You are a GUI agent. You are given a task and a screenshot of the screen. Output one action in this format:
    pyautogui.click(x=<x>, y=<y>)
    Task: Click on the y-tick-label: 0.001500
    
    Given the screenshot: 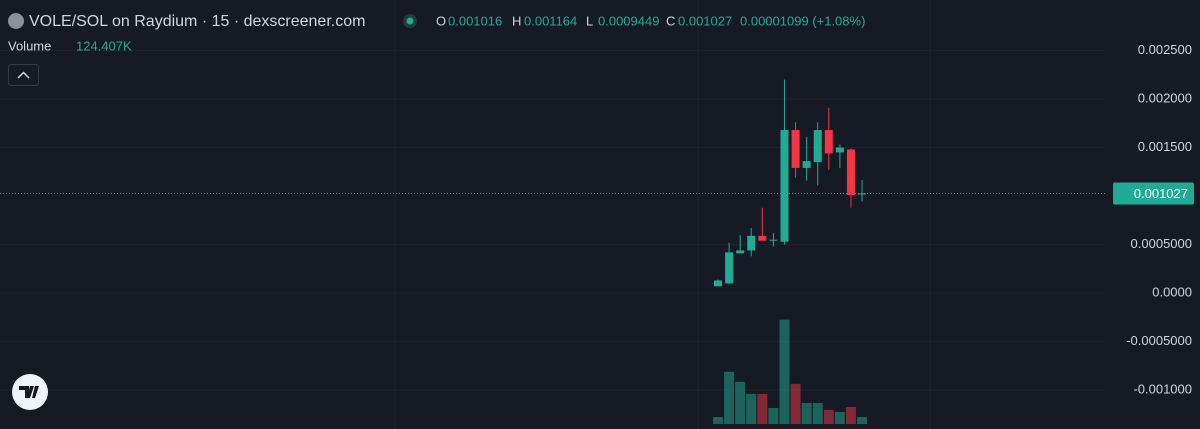 What is the action you would take?
    pyautogui.click(x=1165, y=146)
    